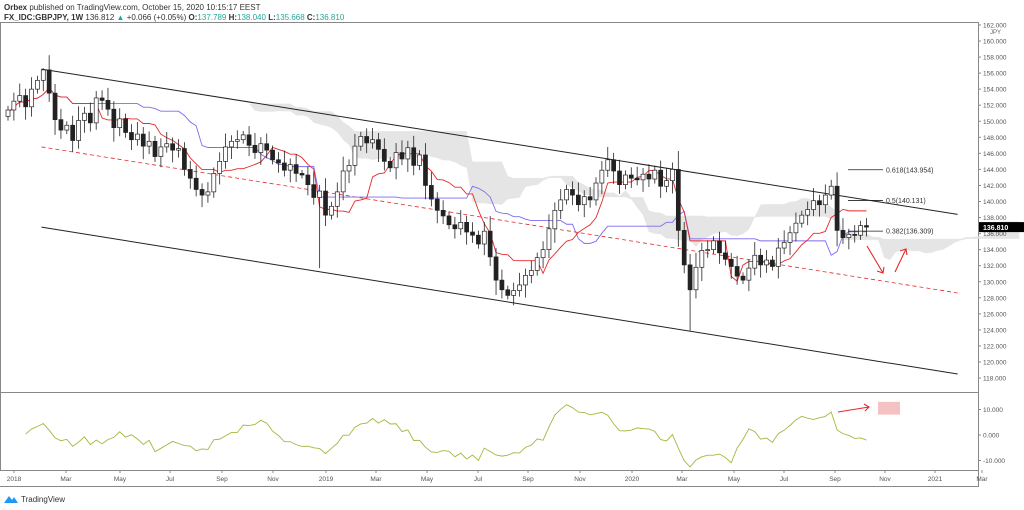  What do you see at coordinates (995, 228) in the screenshot?
I see `last-price-label: 136.810` at bounding box center [995, 228].